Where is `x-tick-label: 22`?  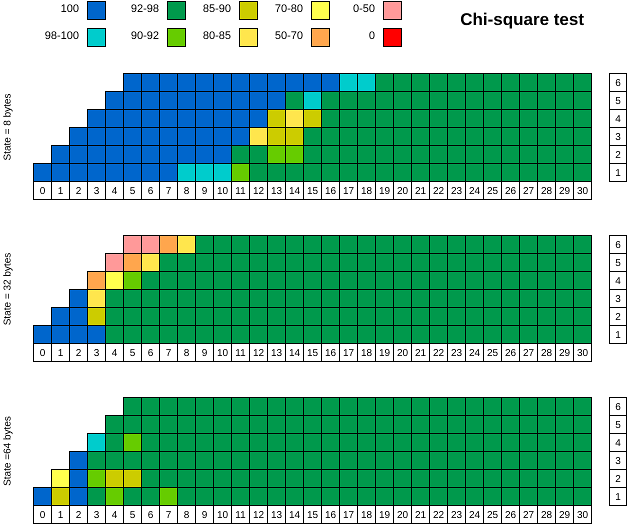
x-tick-label: 22 is located at coordinates (438, 353).